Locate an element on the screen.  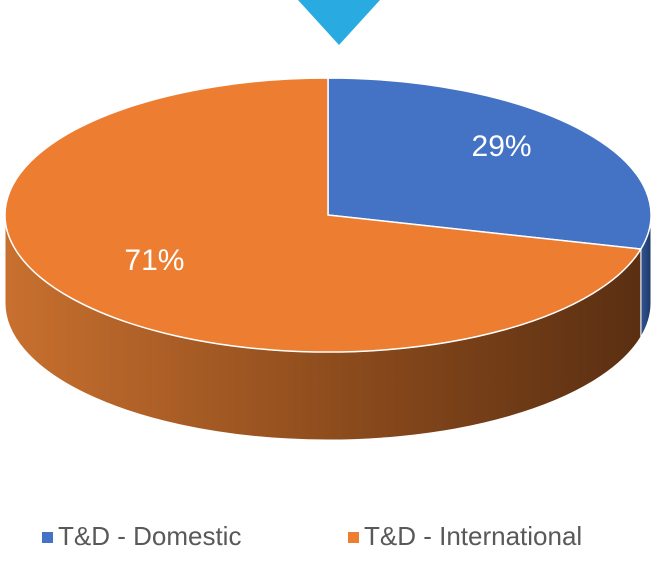
pointer-marker is located at coordinates (339, 22).